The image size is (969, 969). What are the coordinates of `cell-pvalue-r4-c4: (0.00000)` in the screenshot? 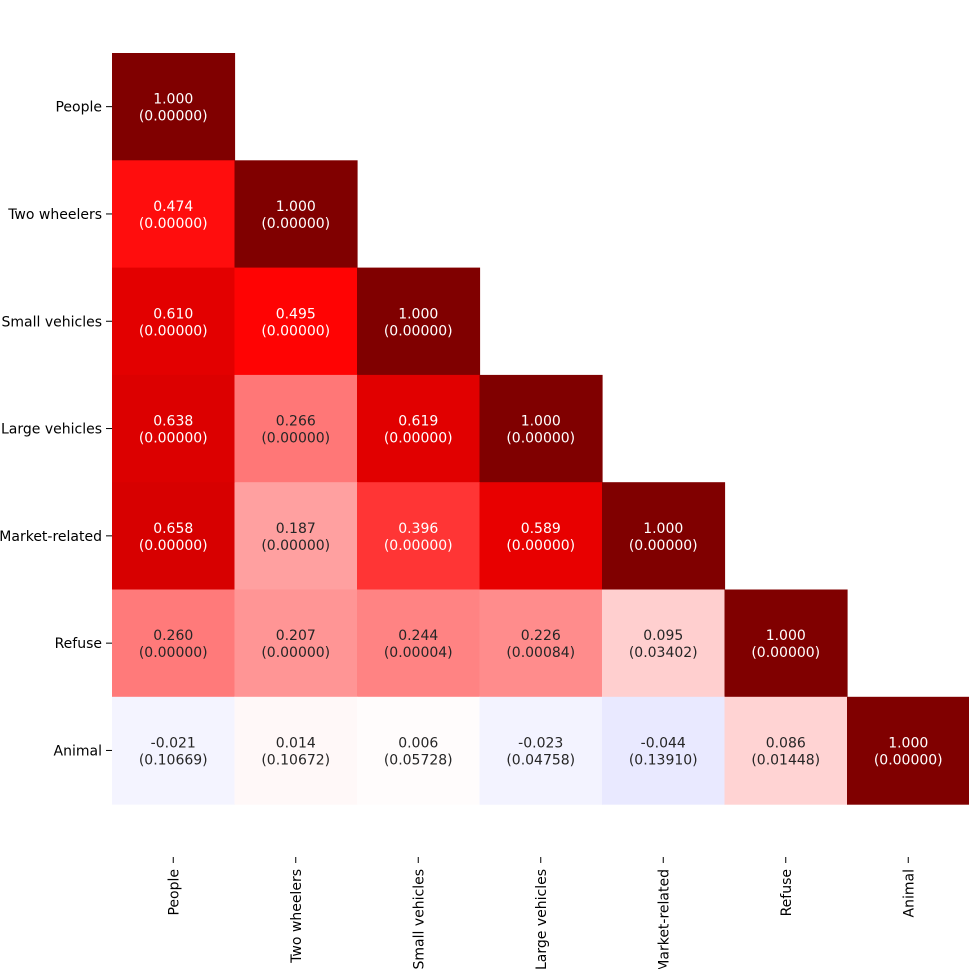 It's located at (663, 546).